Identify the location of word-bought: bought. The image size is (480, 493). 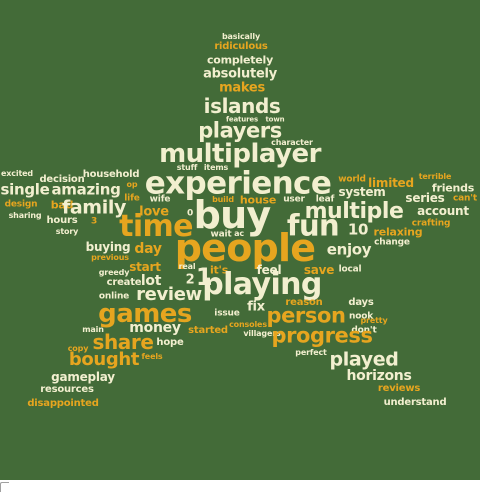
(104, 359).